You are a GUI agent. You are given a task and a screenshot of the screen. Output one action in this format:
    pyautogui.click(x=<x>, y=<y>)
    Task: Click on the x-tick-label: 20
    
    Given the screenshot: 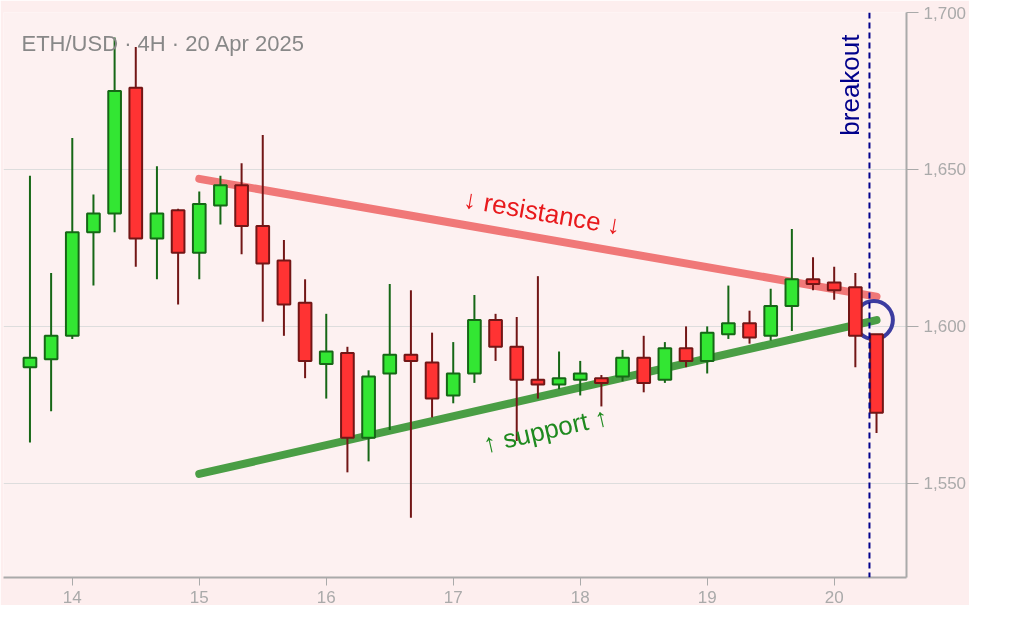 What is the action you would take?
    pyautogui.click(x=834, y=597)
    